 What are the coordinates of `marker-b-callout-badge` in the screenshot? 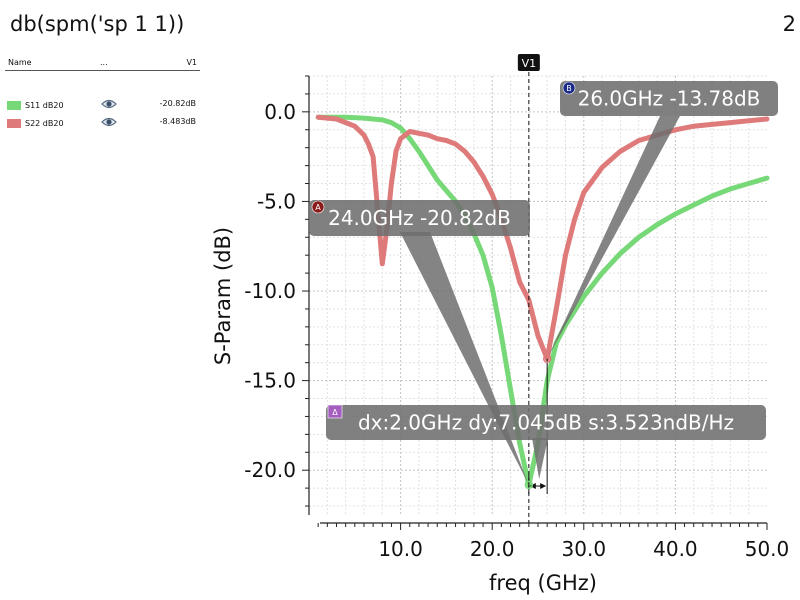 It's located at (569, 88).